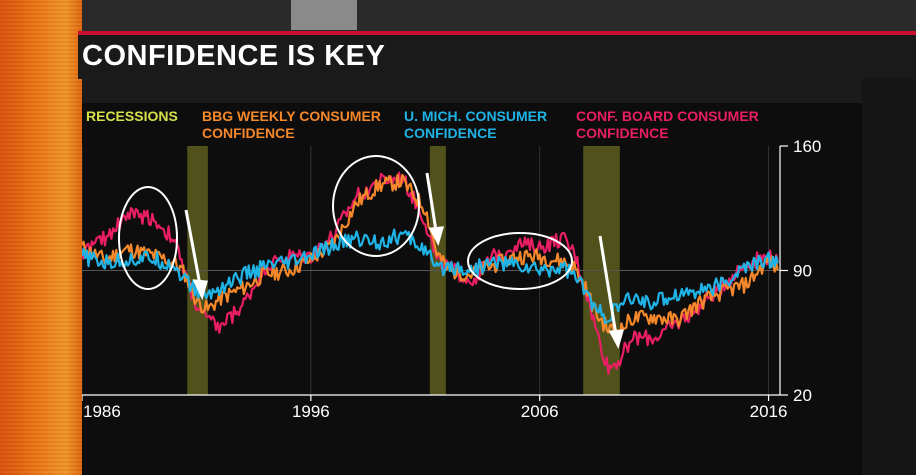 The width and height of the screenshot is (916, 475). What do you see at coordinates (435, 209) in the screenshot?
I see `annotation-arrow-2001` at bounding box center [435, 209].